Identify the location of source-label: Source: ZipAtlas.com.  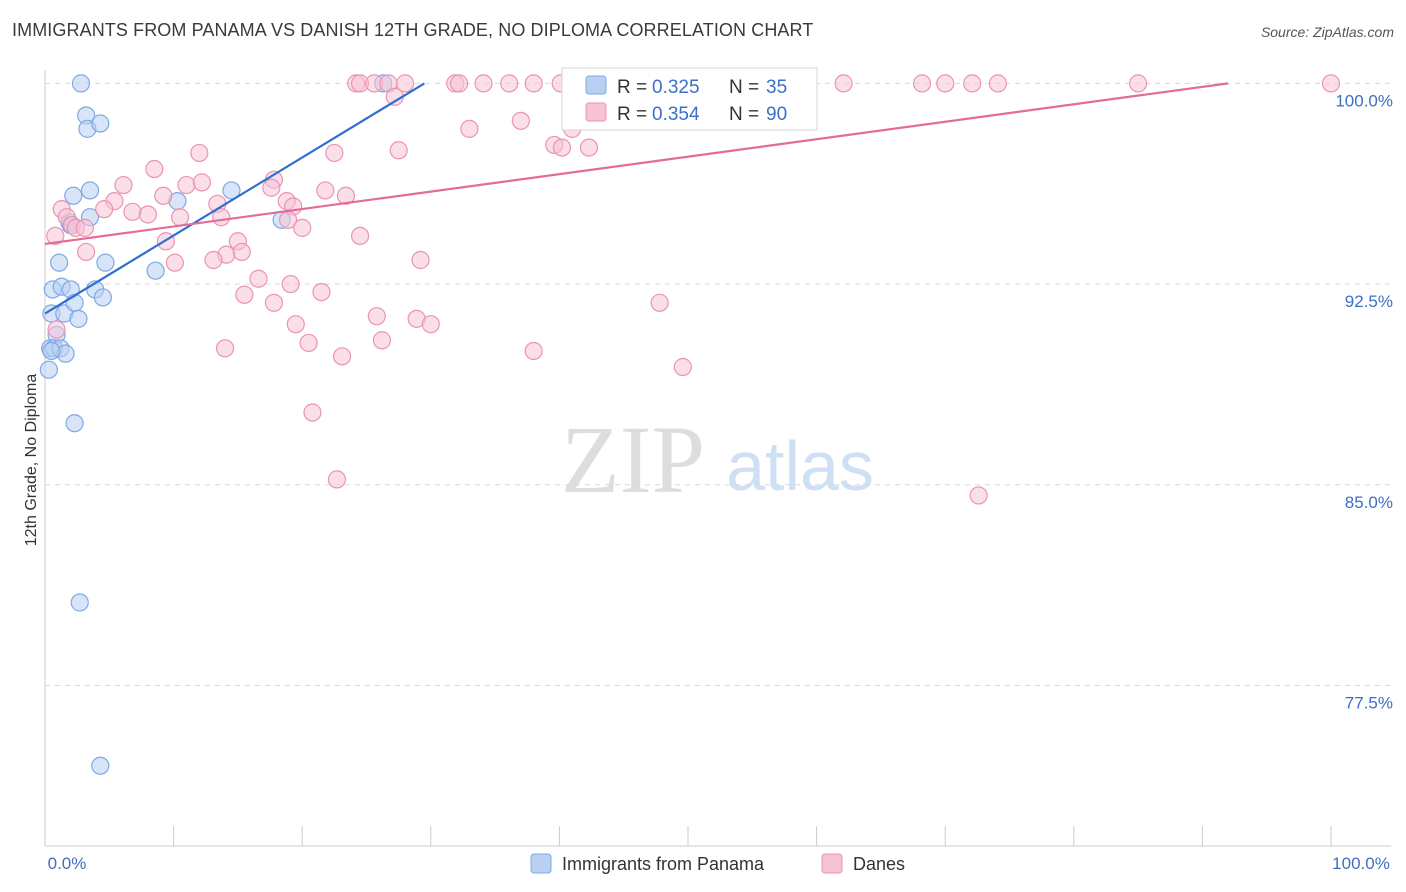
(1327, 32).